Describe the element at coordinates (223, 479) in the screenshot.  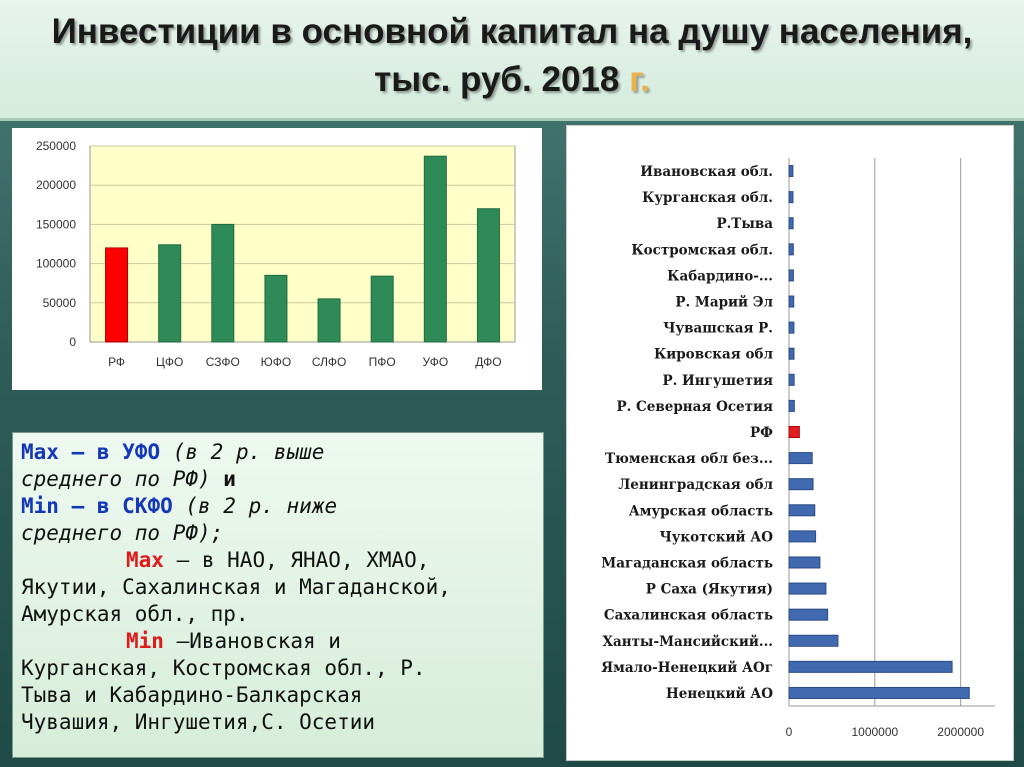
I see `and-word: и` at that location.